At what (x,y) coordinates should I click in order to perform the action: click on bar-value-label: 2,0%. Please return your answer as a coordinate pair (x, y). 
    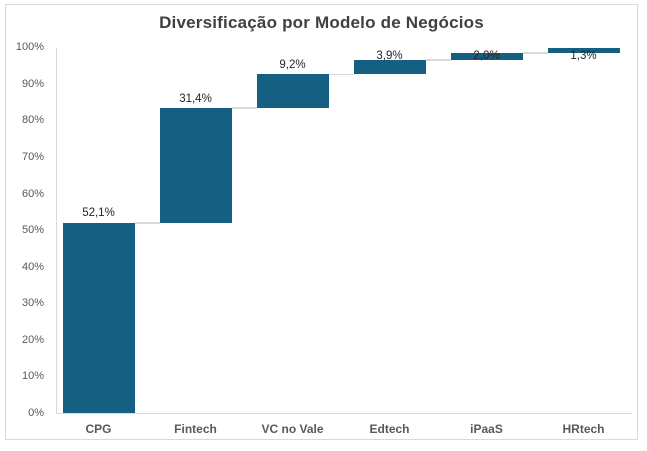
    Looking at the image, I should click on (486, 56).